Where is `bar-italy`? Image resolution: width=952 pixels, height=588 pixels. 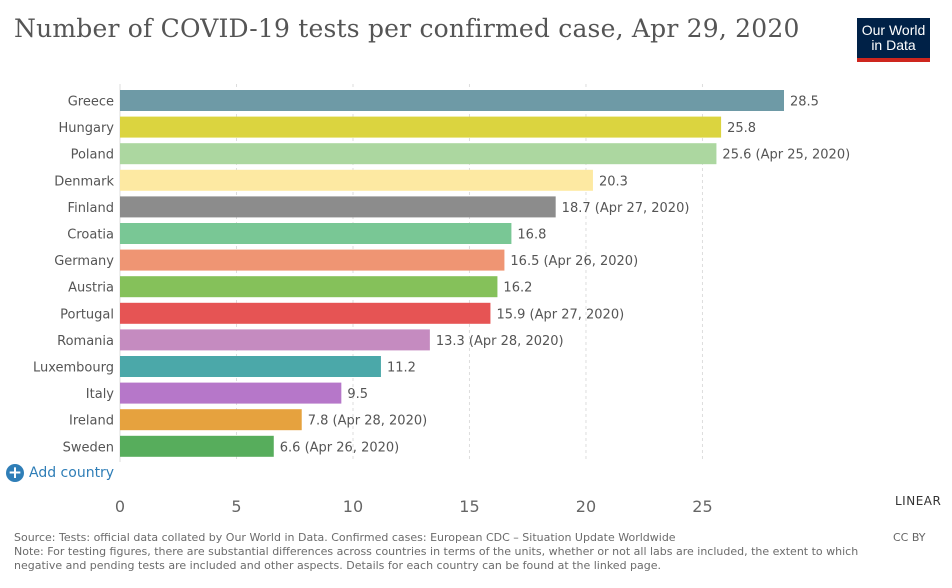
bar-italy is located at coordinates (231, 393).